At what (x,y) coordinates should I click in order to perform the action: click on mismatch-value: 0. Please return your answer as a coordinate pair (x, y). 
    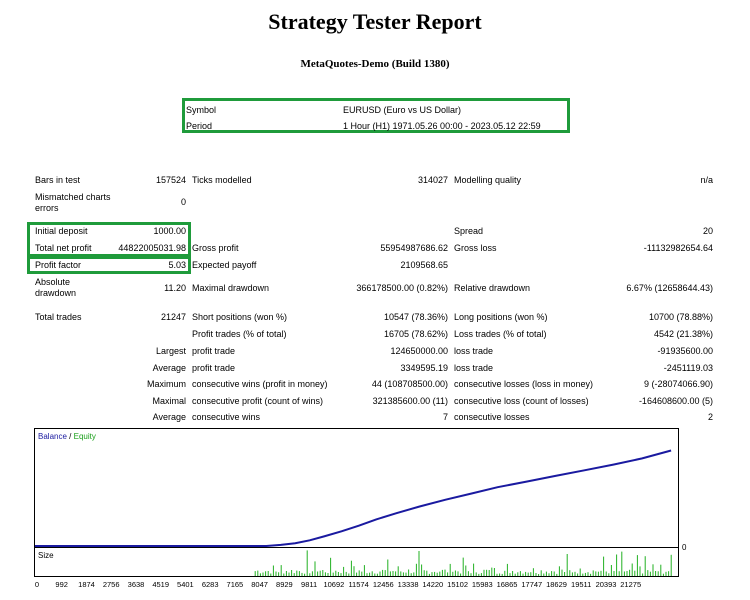
    Looking at the image, I should click on (183, 202).